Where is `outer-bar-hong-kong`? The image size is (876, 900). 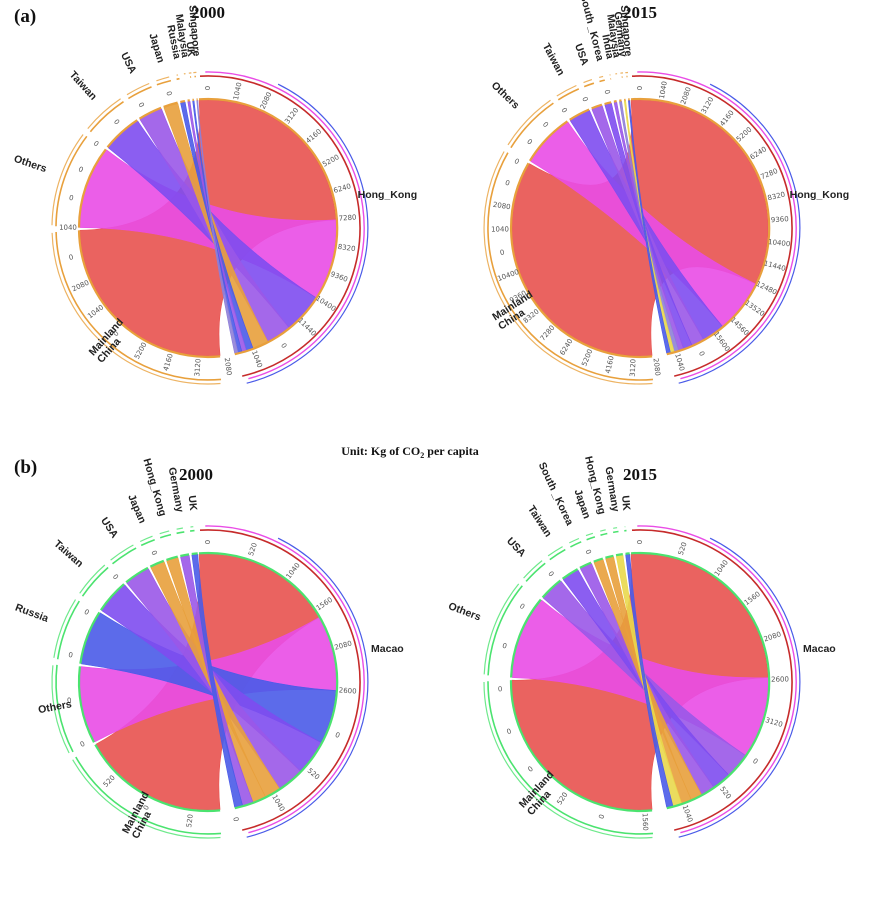 outer-bar-hong-kong is located at coordinates (165, 536).